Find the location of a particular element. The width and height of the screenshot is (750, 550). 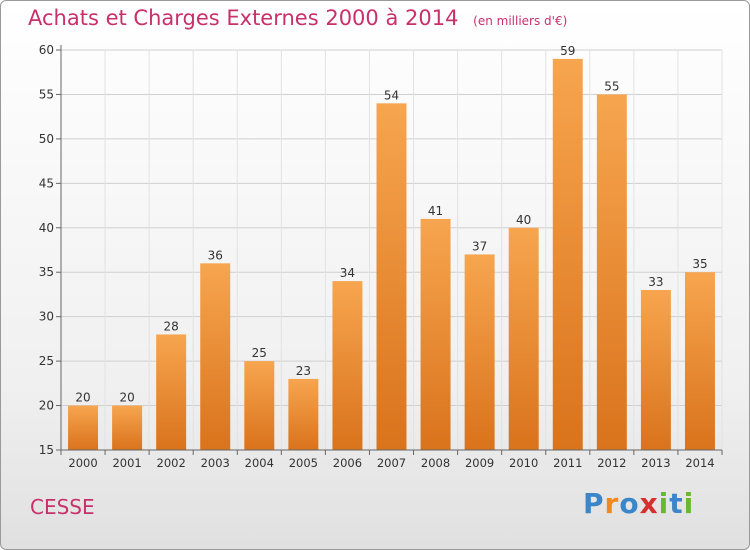

logo-letter: o is located at coordinates (629, 503).